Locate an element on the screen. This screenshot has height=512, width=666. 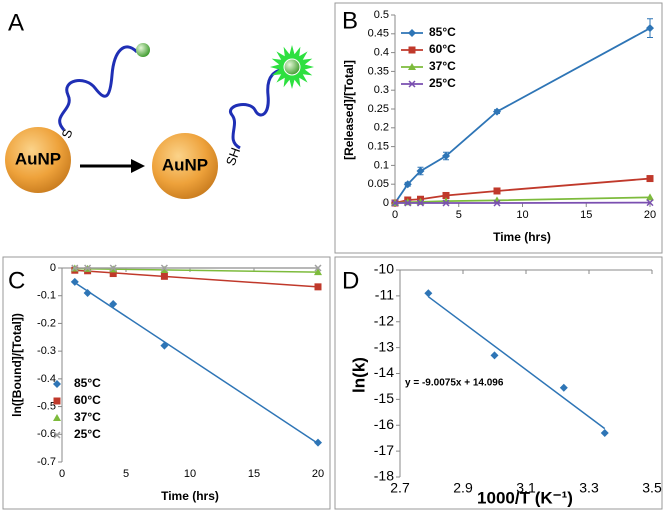
y-tick-label: 0.05 is located at coordinates (378, 184).